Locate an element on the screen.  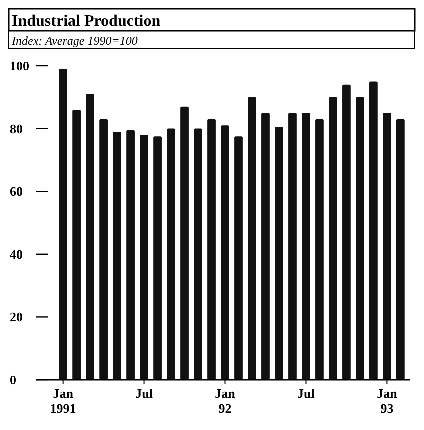
y-tick-label: 60 is located at coordinates (16, 192).